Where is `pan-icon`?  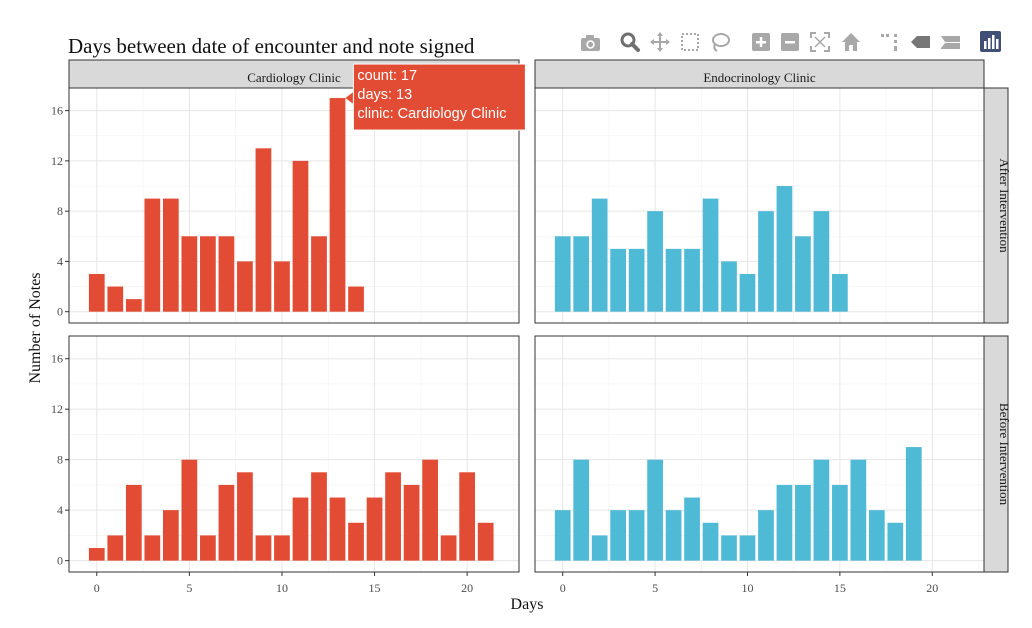 pan-icon is located at coordinates (660, 42).